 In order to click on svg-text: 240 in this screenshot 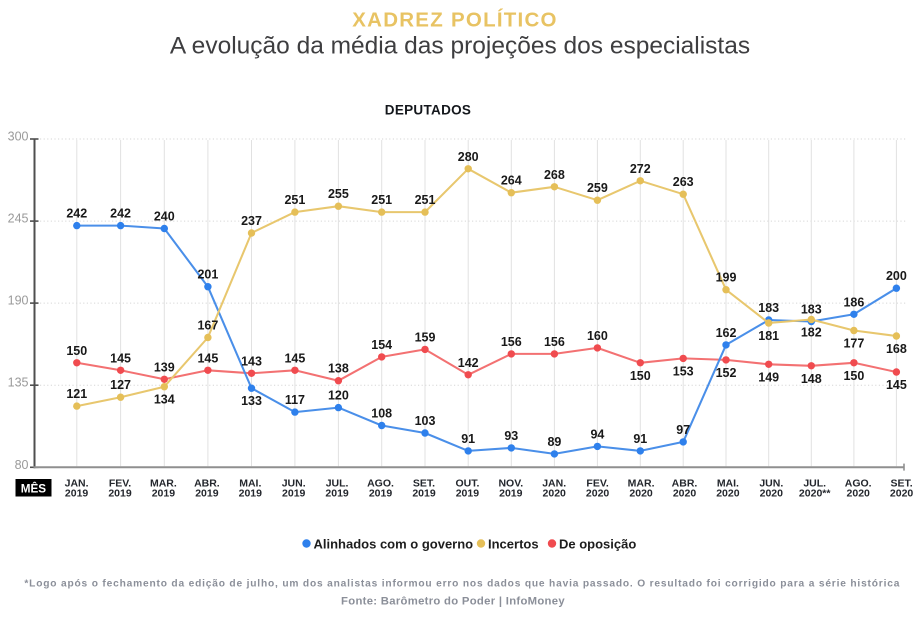, I will do `click(164, 217)`.